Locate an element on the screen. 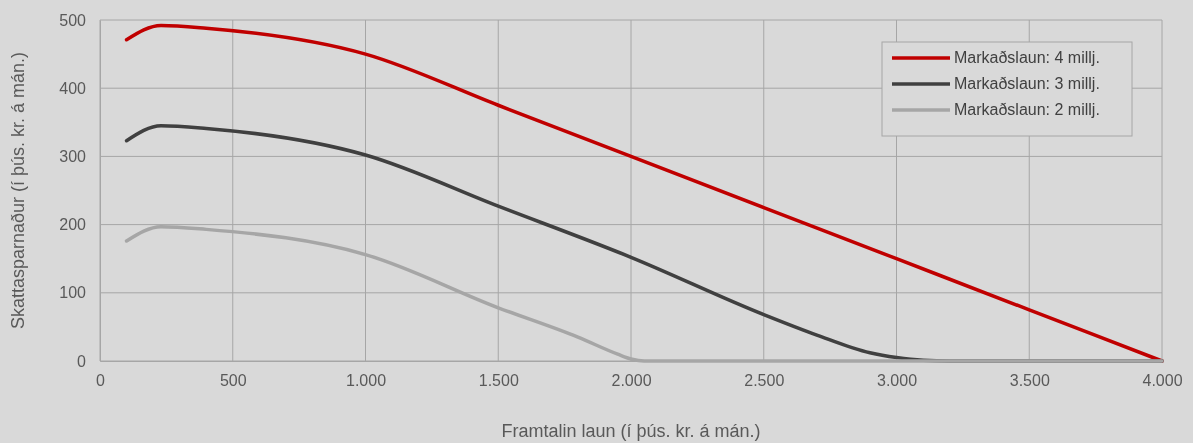  y-tick-label: 200 is located at coordinates (73, 225).